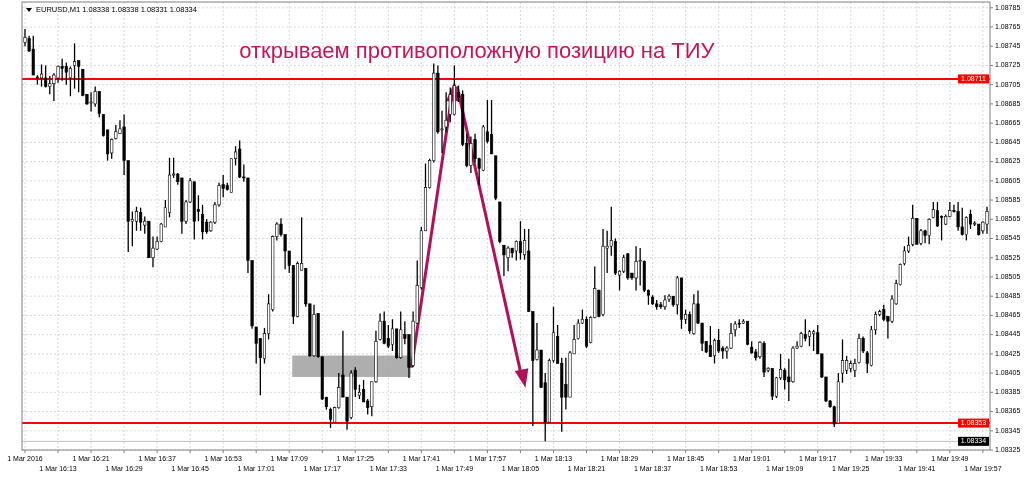 The width and height of the screenshot is (1024, 478). What do you see at coordinates (477, 50) in the screenshot?
I see `annotation: открываем противоположную позицию на ТИУ` at bounding box center [477, 50].